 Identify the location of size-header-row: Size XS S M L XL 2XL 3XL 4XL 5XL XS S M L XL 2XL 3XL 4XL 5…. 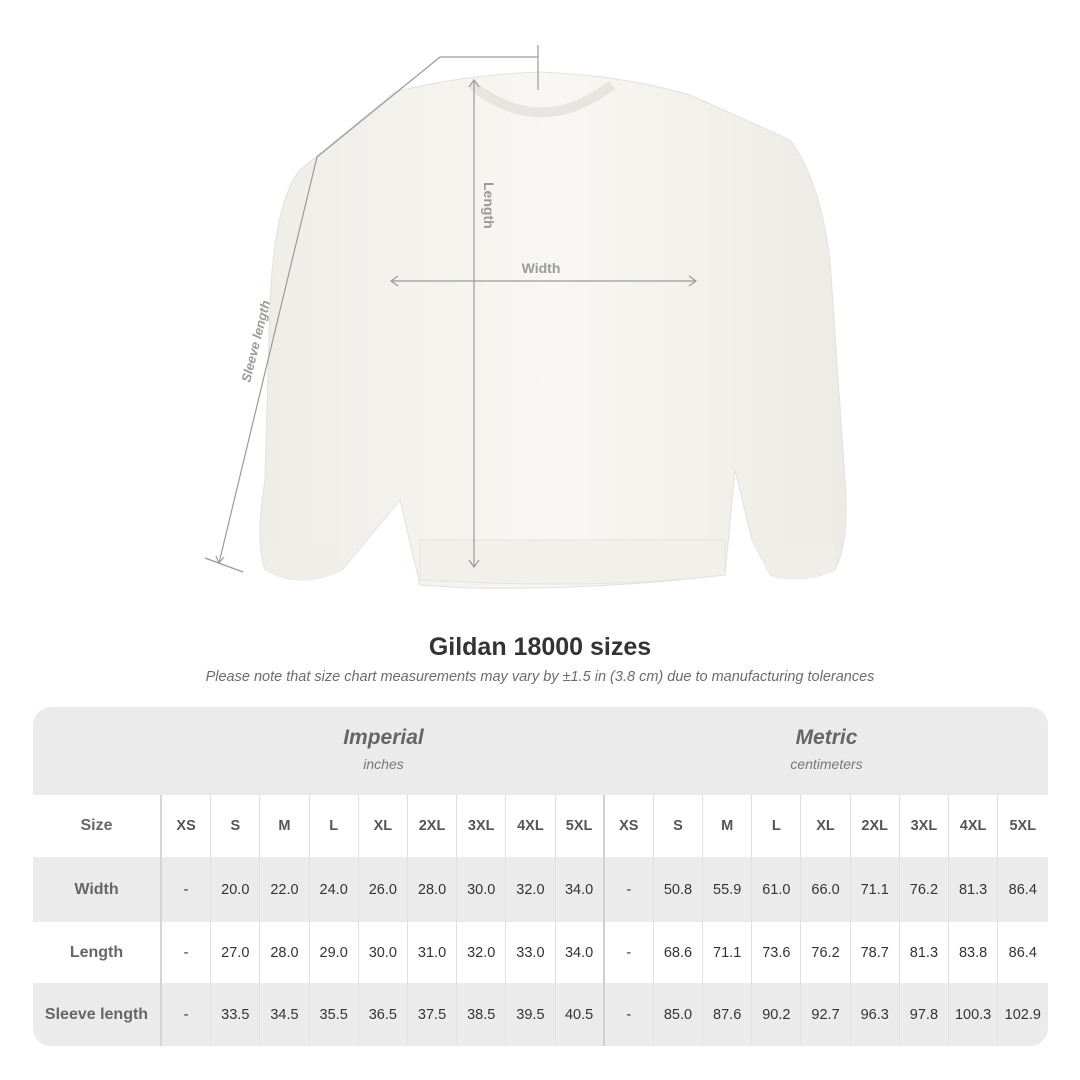
(540, 826).